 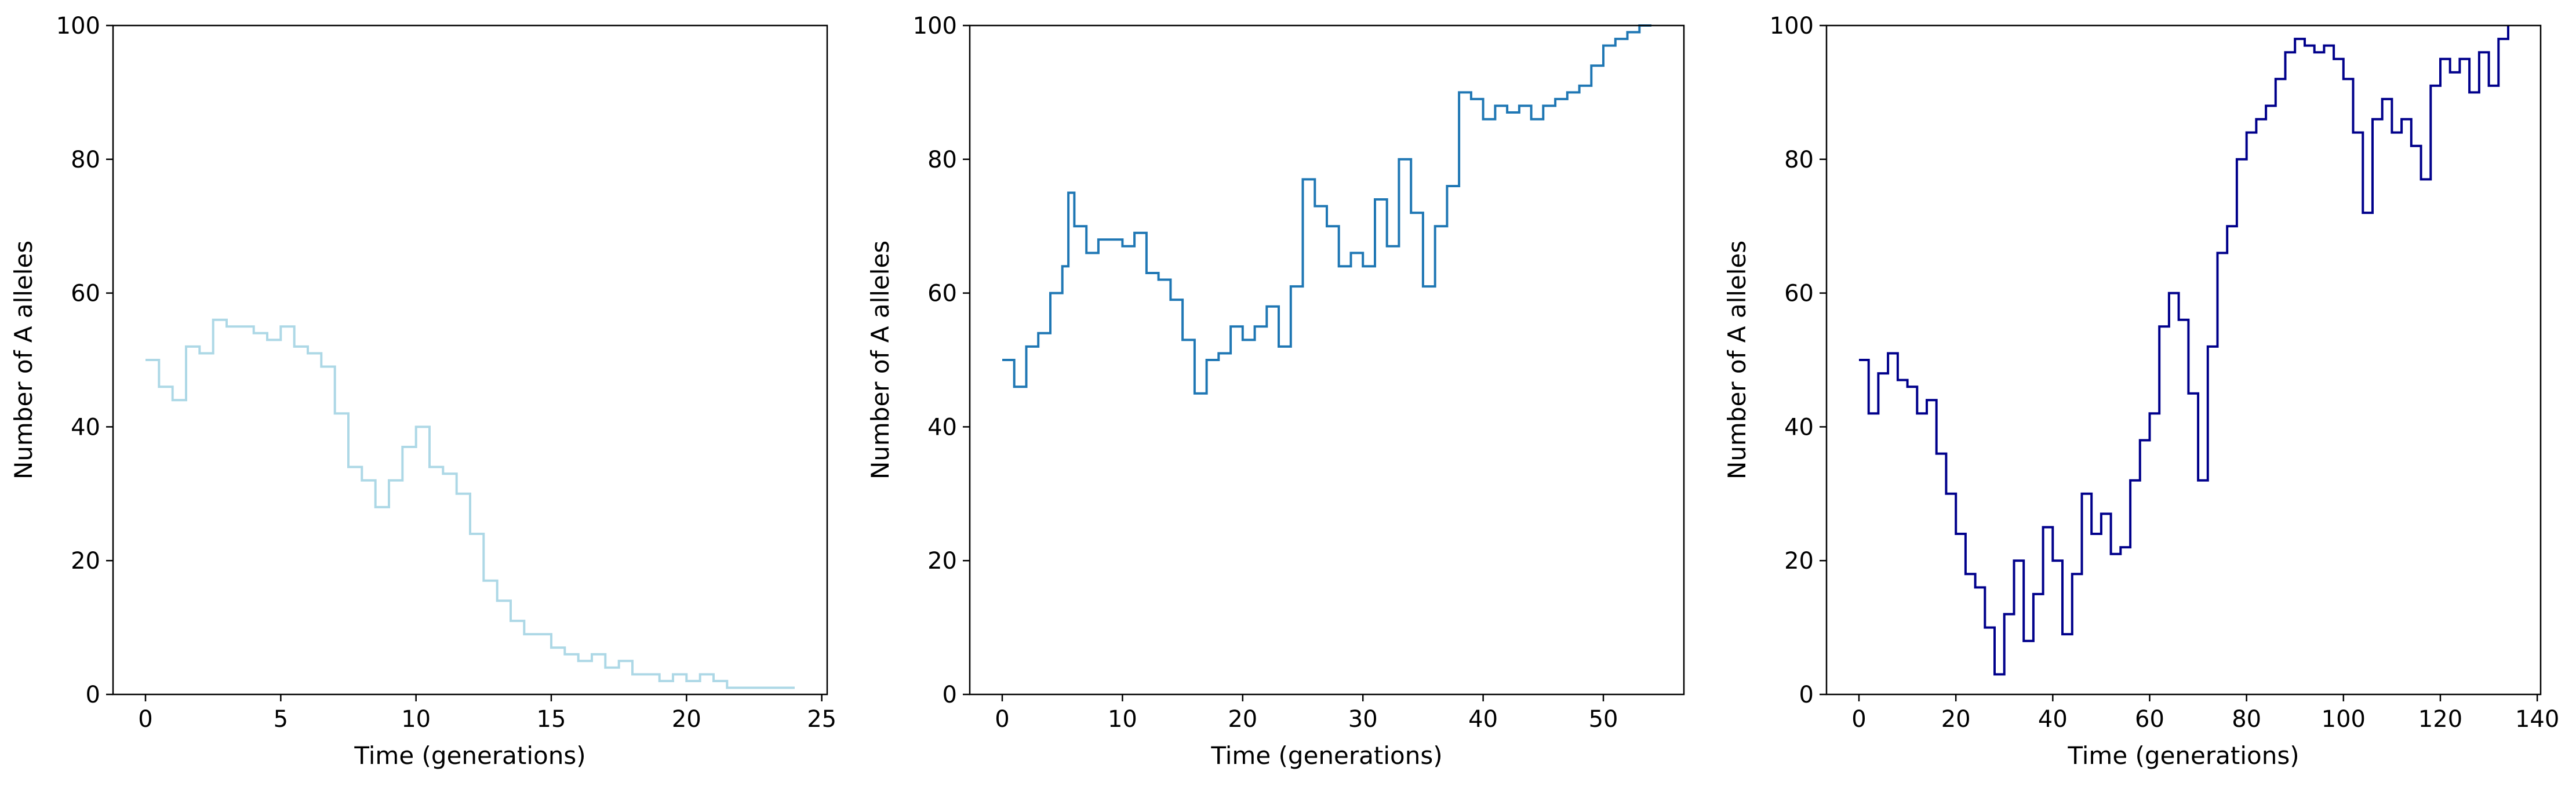 What do you see at coordinates (2344, 719) in the screenshot?
I see `x-tick-label: 100` at bounding box center [2344, 719].